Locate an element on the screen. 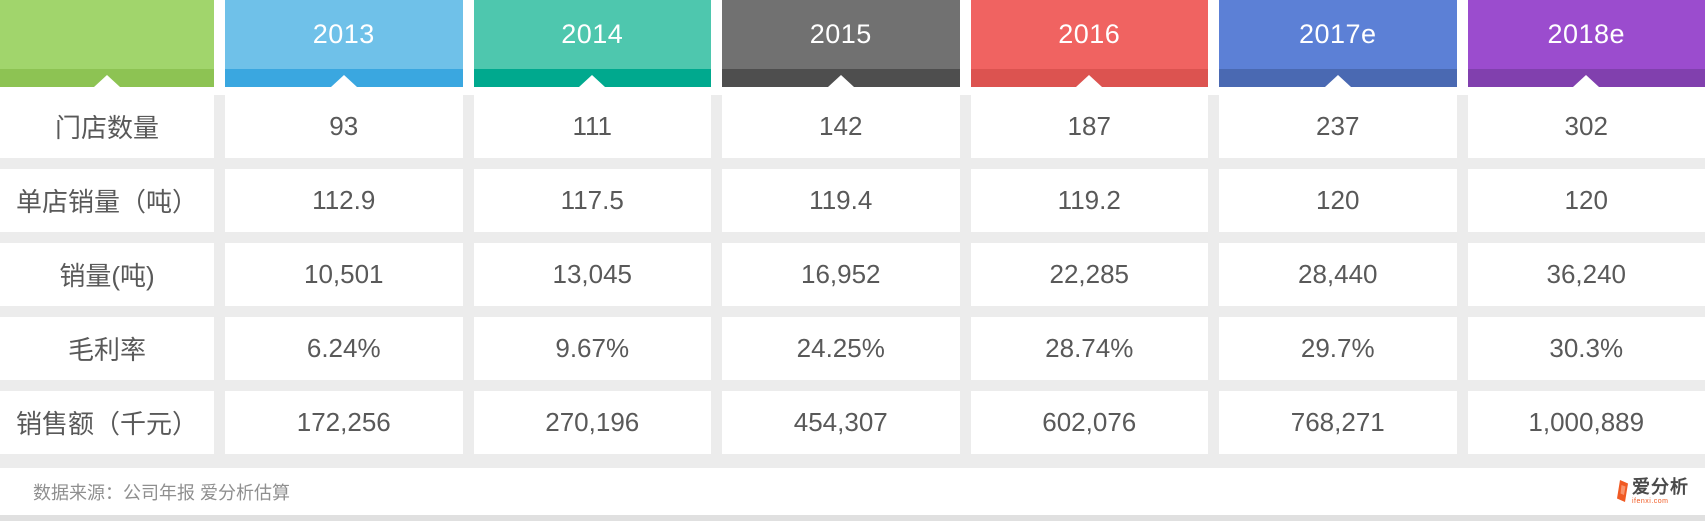 This screenshot has width=1705, height=521. table-cell: 142 is located at coordinates (841, 126).